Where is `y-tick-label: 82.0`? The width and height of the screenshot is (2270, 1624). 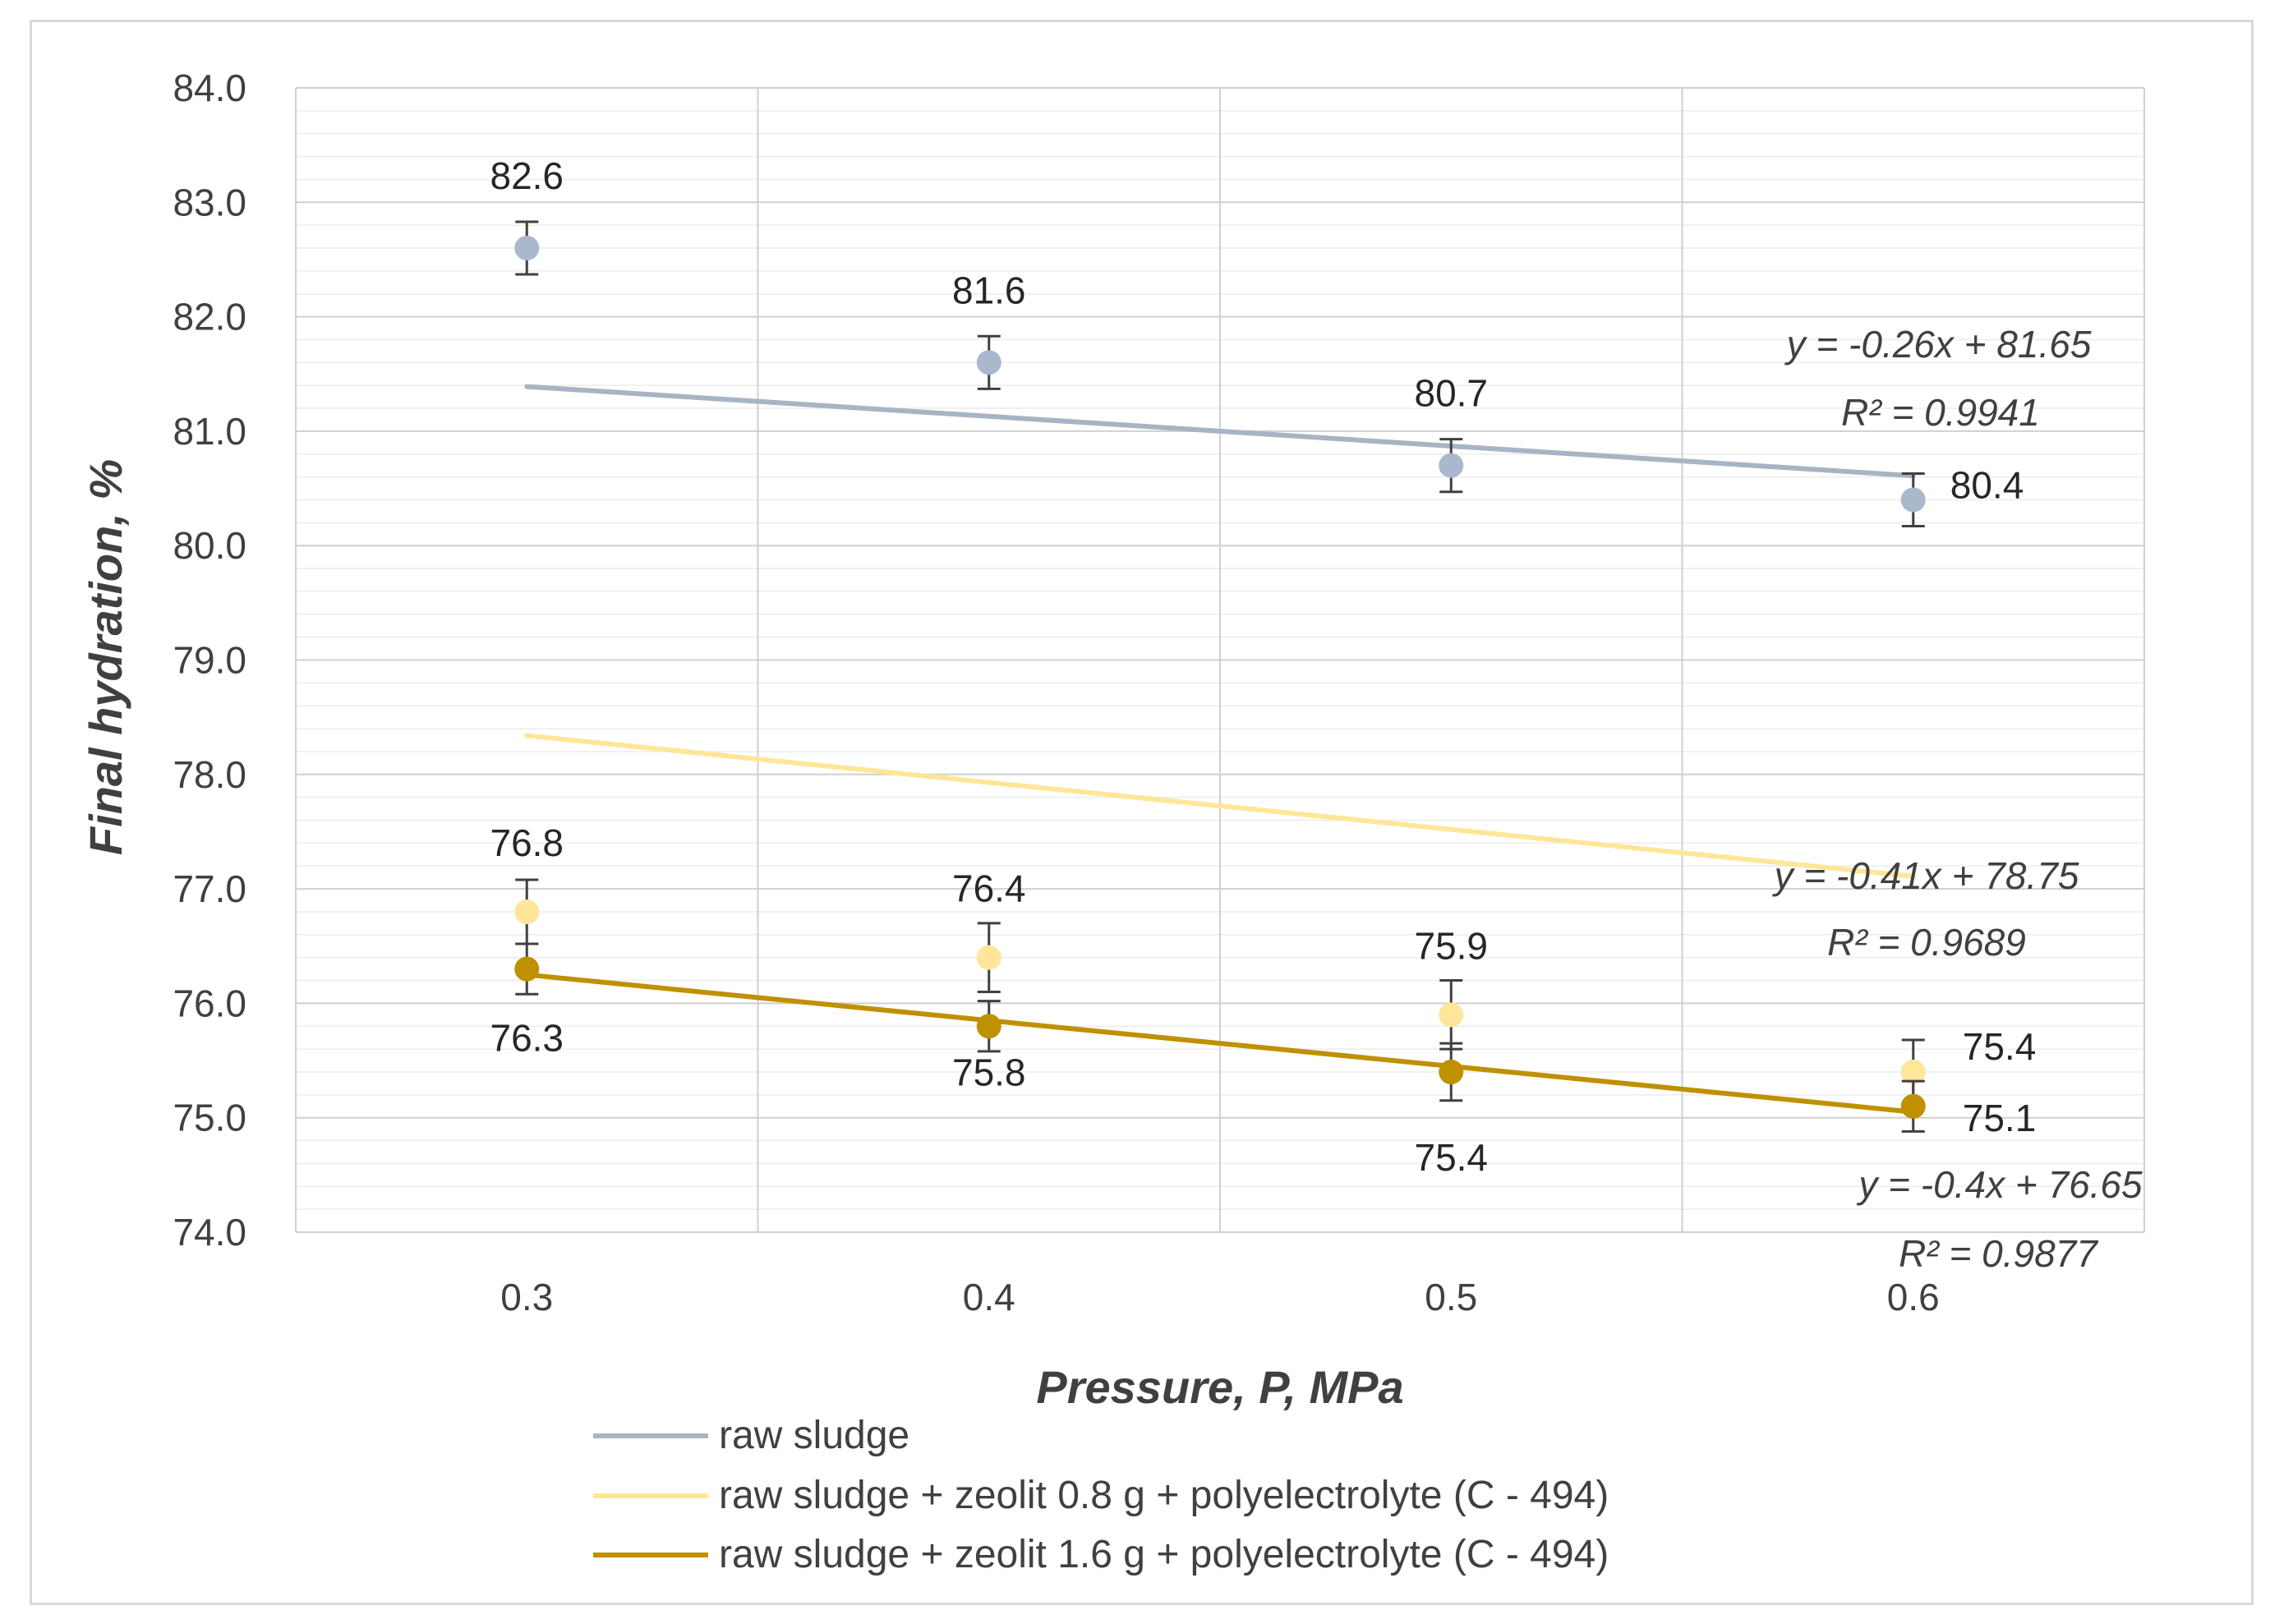 y-tick-label: 82.0 is located at coordinates (209, 317).